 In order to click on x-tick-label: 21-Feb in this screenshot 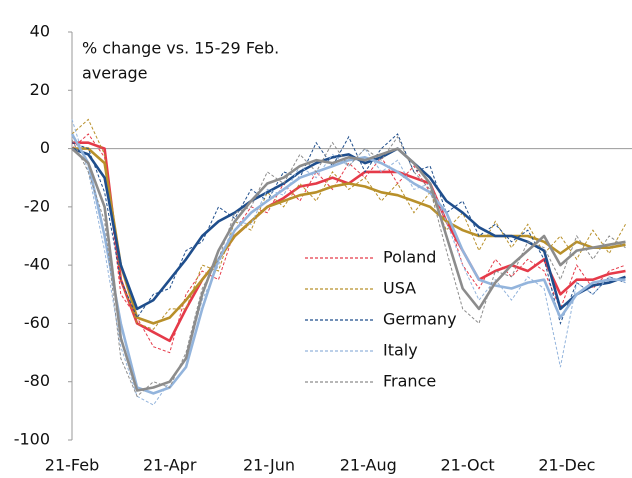, I will do `click(72, 465)`.